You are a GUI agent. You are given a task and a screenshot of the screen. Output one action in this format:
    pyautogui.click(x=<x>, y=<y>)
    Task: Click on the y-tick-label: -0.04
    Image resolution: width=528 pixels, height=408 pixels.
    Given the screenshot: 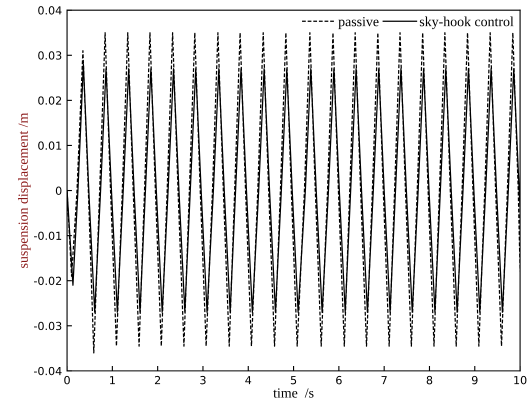 What is the action you would take?
    pyautogui.click(x=48, y=371)
    